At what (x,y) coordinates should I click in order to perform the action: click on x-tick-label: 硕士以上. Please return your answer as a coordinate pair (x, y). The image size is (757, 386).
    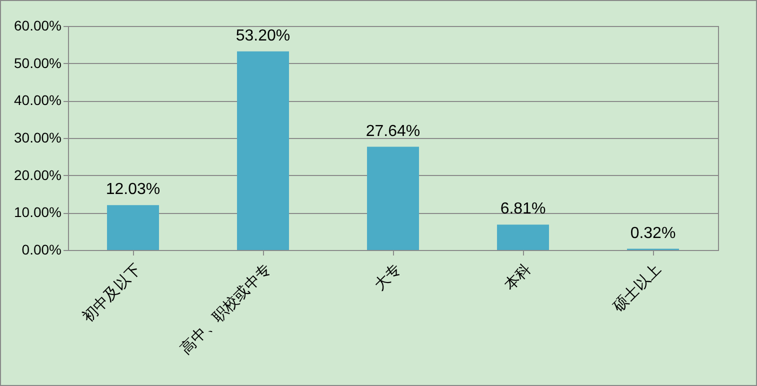
    Looking at the image, I should click on (636, 288).